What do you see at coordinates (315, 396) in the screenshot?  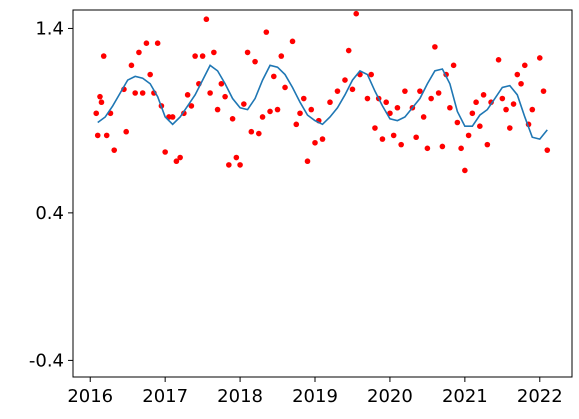 I see `x-tick-label: 2019` at bounding box center [315, 396].